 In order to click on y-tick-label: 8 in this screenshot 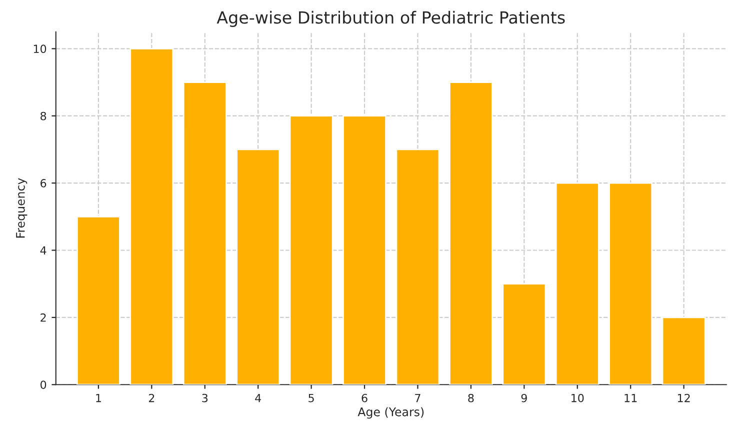, I will do `click(43, 116)`.